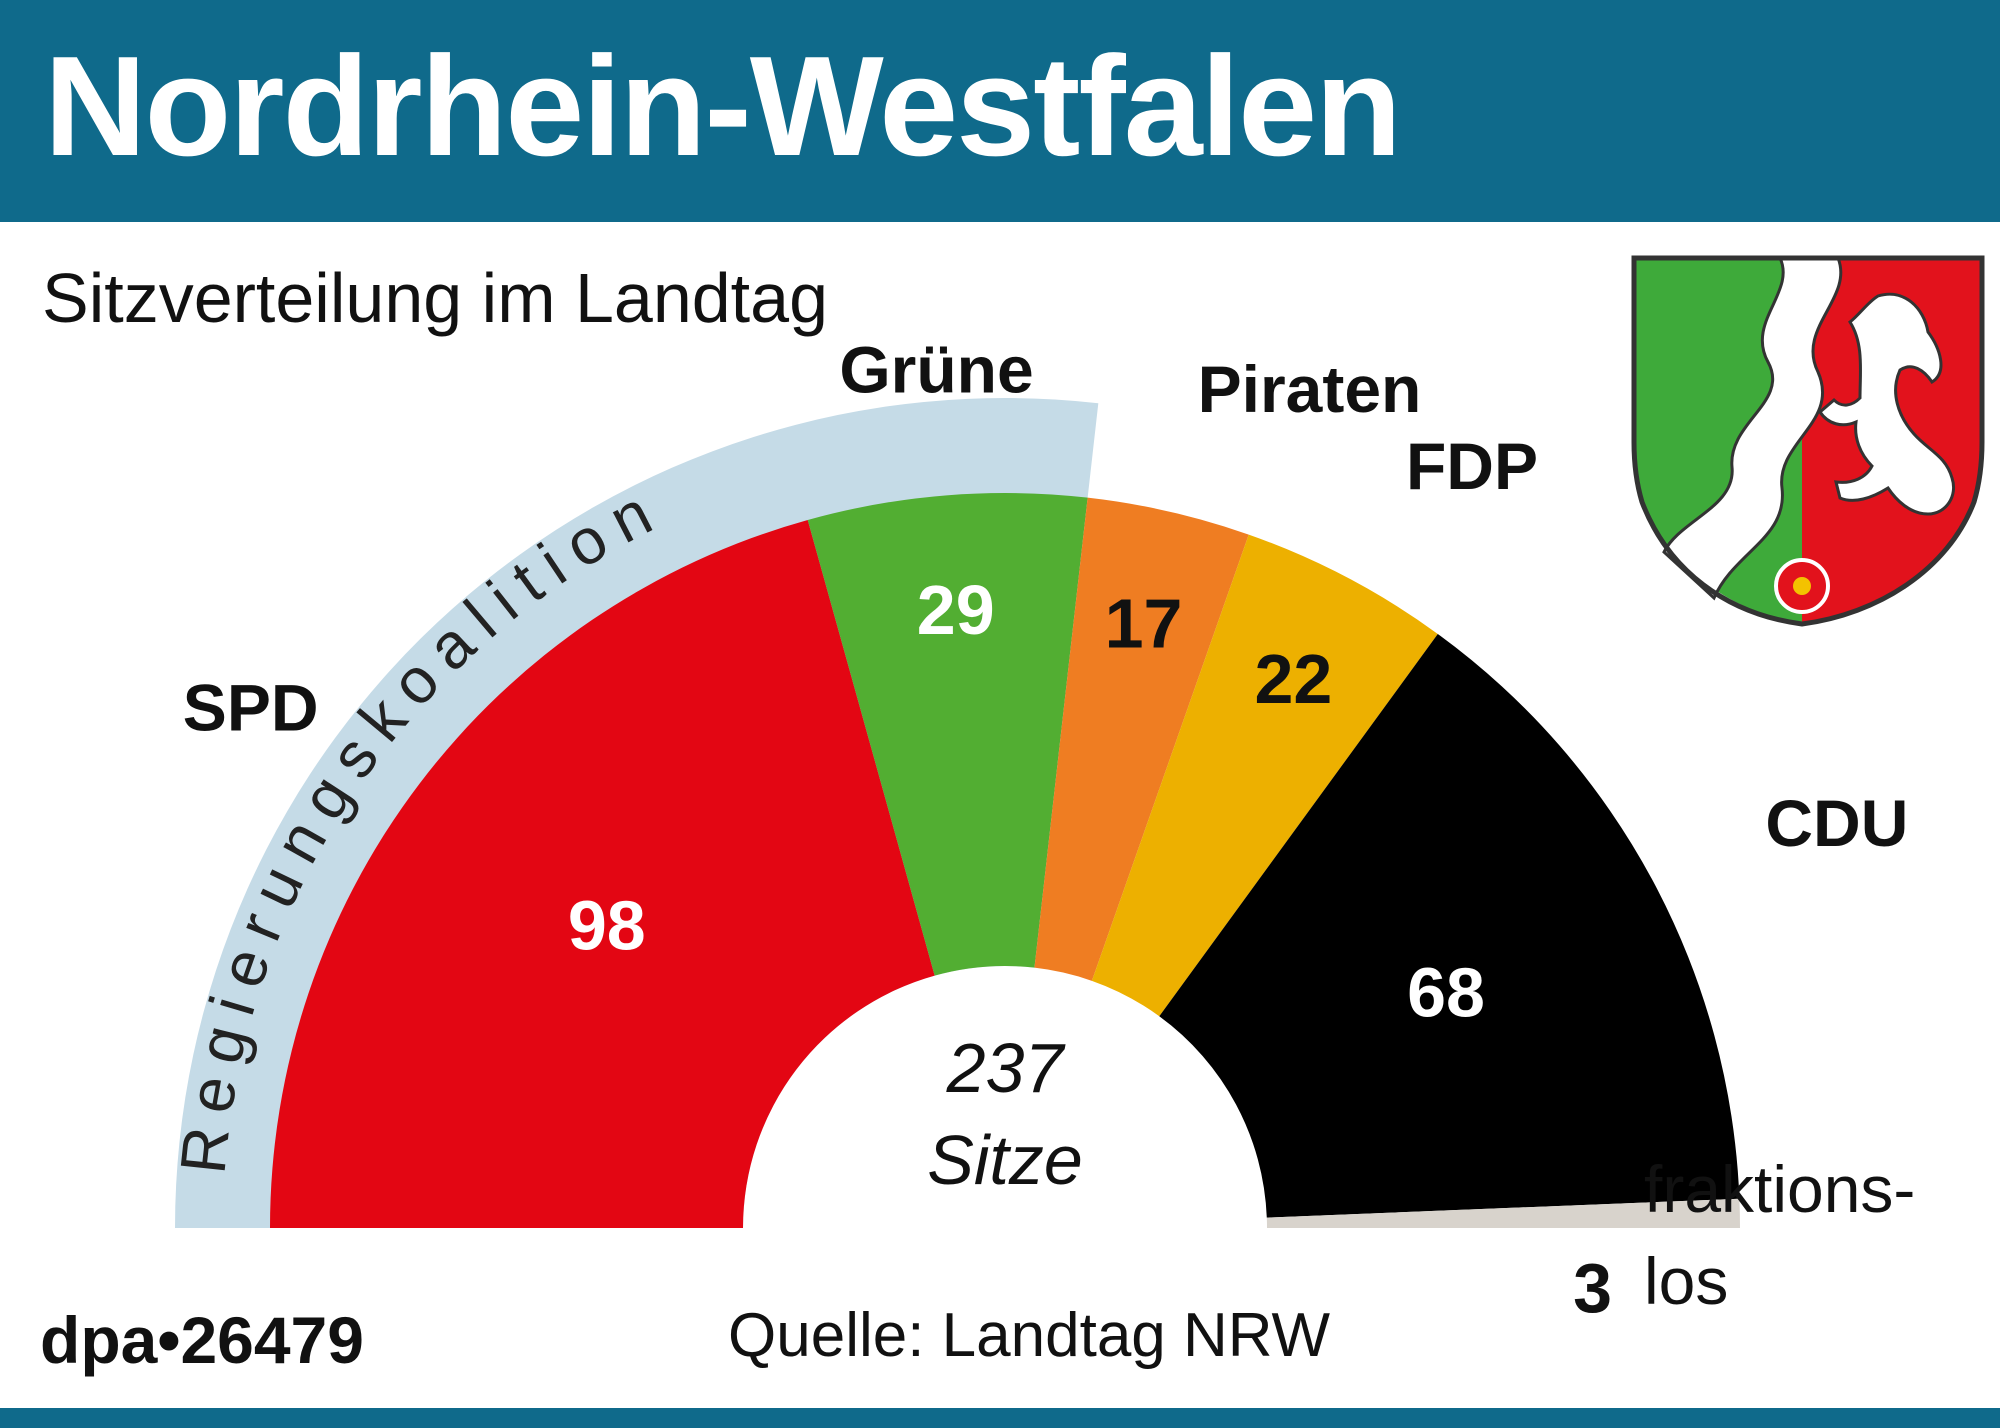 This screenshot has width=2000, height=1428. I want to click on slice-piraten, so click(1141, 739).